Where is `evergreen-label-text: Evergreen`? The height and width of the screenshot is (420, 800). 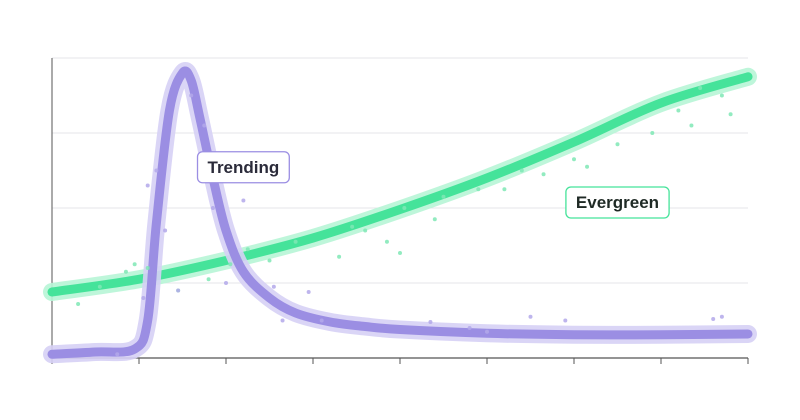
evergreen-label-text: Evergreen is located at coordinates (617, 202).